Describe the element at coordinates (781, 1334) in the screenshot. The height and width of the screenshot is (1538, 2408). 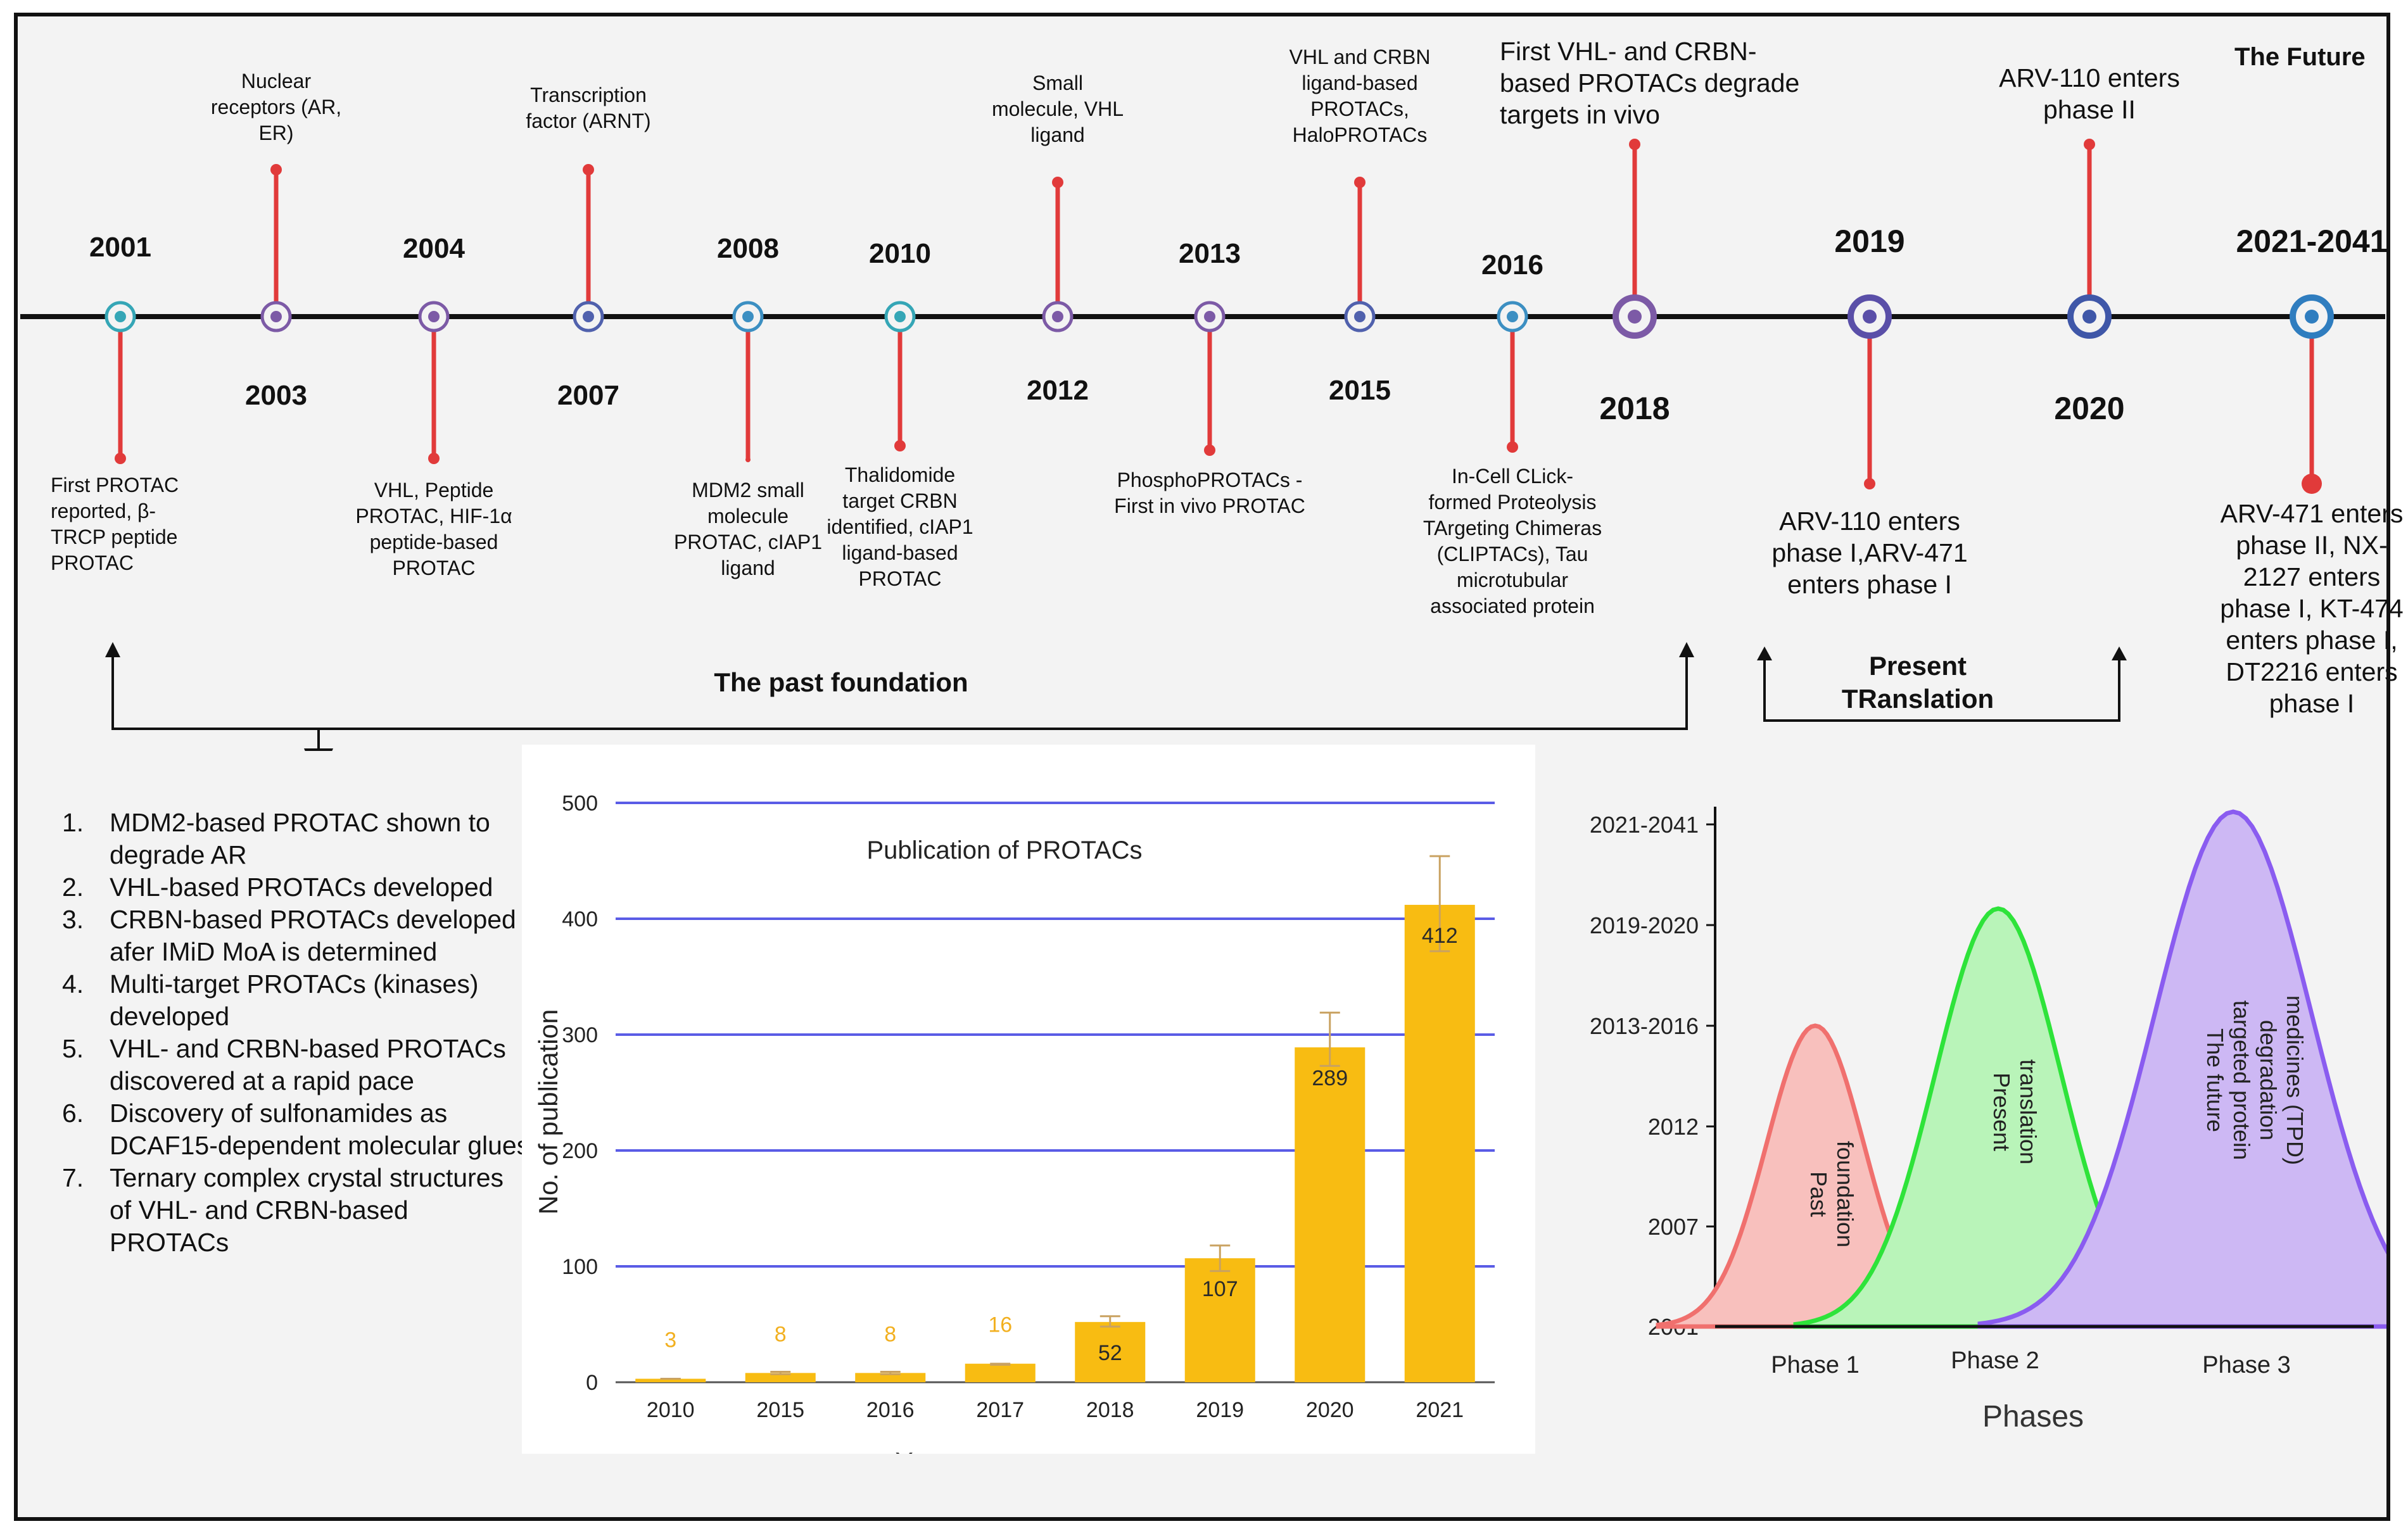
I see `data-label-2015: 8` at that location.